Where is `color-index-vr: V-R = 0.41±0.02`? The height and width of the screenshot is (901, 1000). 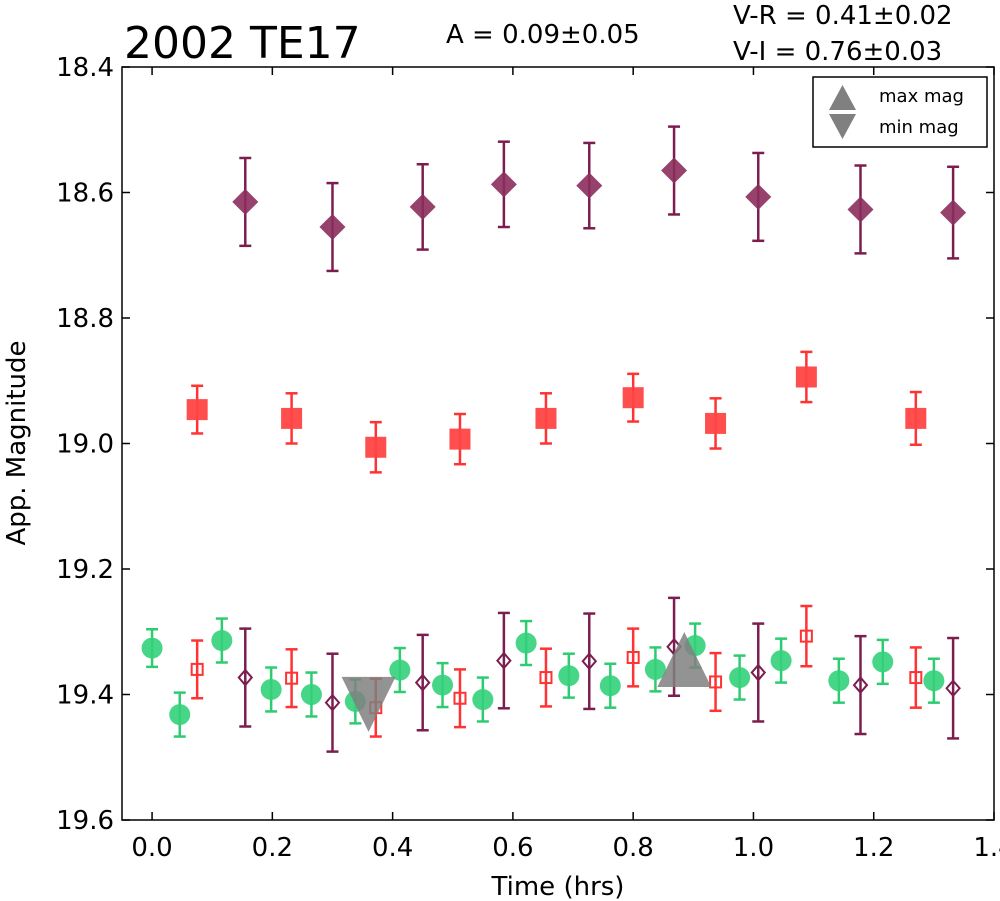 color-index-vr: V-R = 0.41±0.02 is located at coordinates (843, 16).